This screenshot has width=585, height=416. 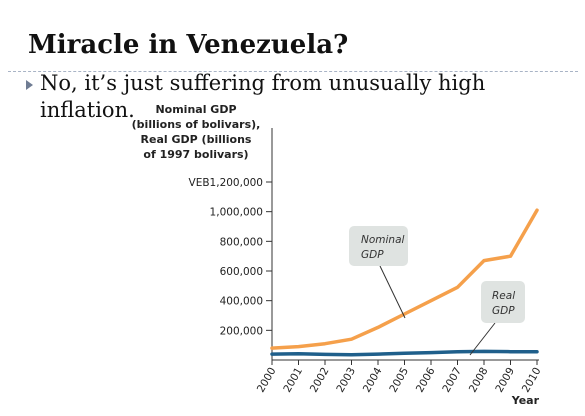 I want to click on x-tick-label: 2008, so click(x=479, y=380).